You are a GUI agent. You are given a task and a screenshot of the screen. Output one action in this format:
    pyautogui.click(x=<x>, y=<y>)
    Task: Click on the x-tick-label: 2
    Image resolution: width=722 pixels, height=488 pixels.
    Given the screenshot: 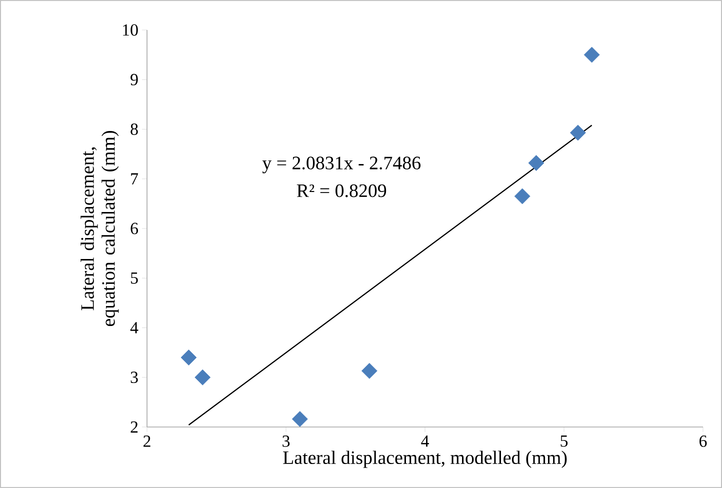 What is the action you would take?
    pyautogui.click(x=147, y=441)
    